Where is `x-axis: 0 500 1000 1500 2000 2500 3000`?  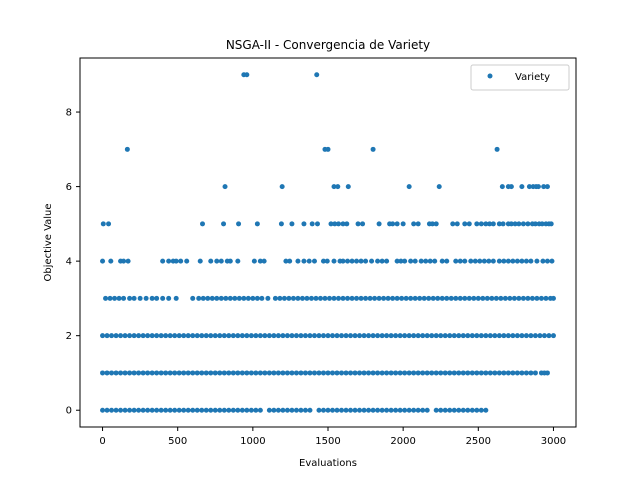
x-axis: 0 500 1000 1500 2000 2500 3000 is located at coordinates (332, 437).